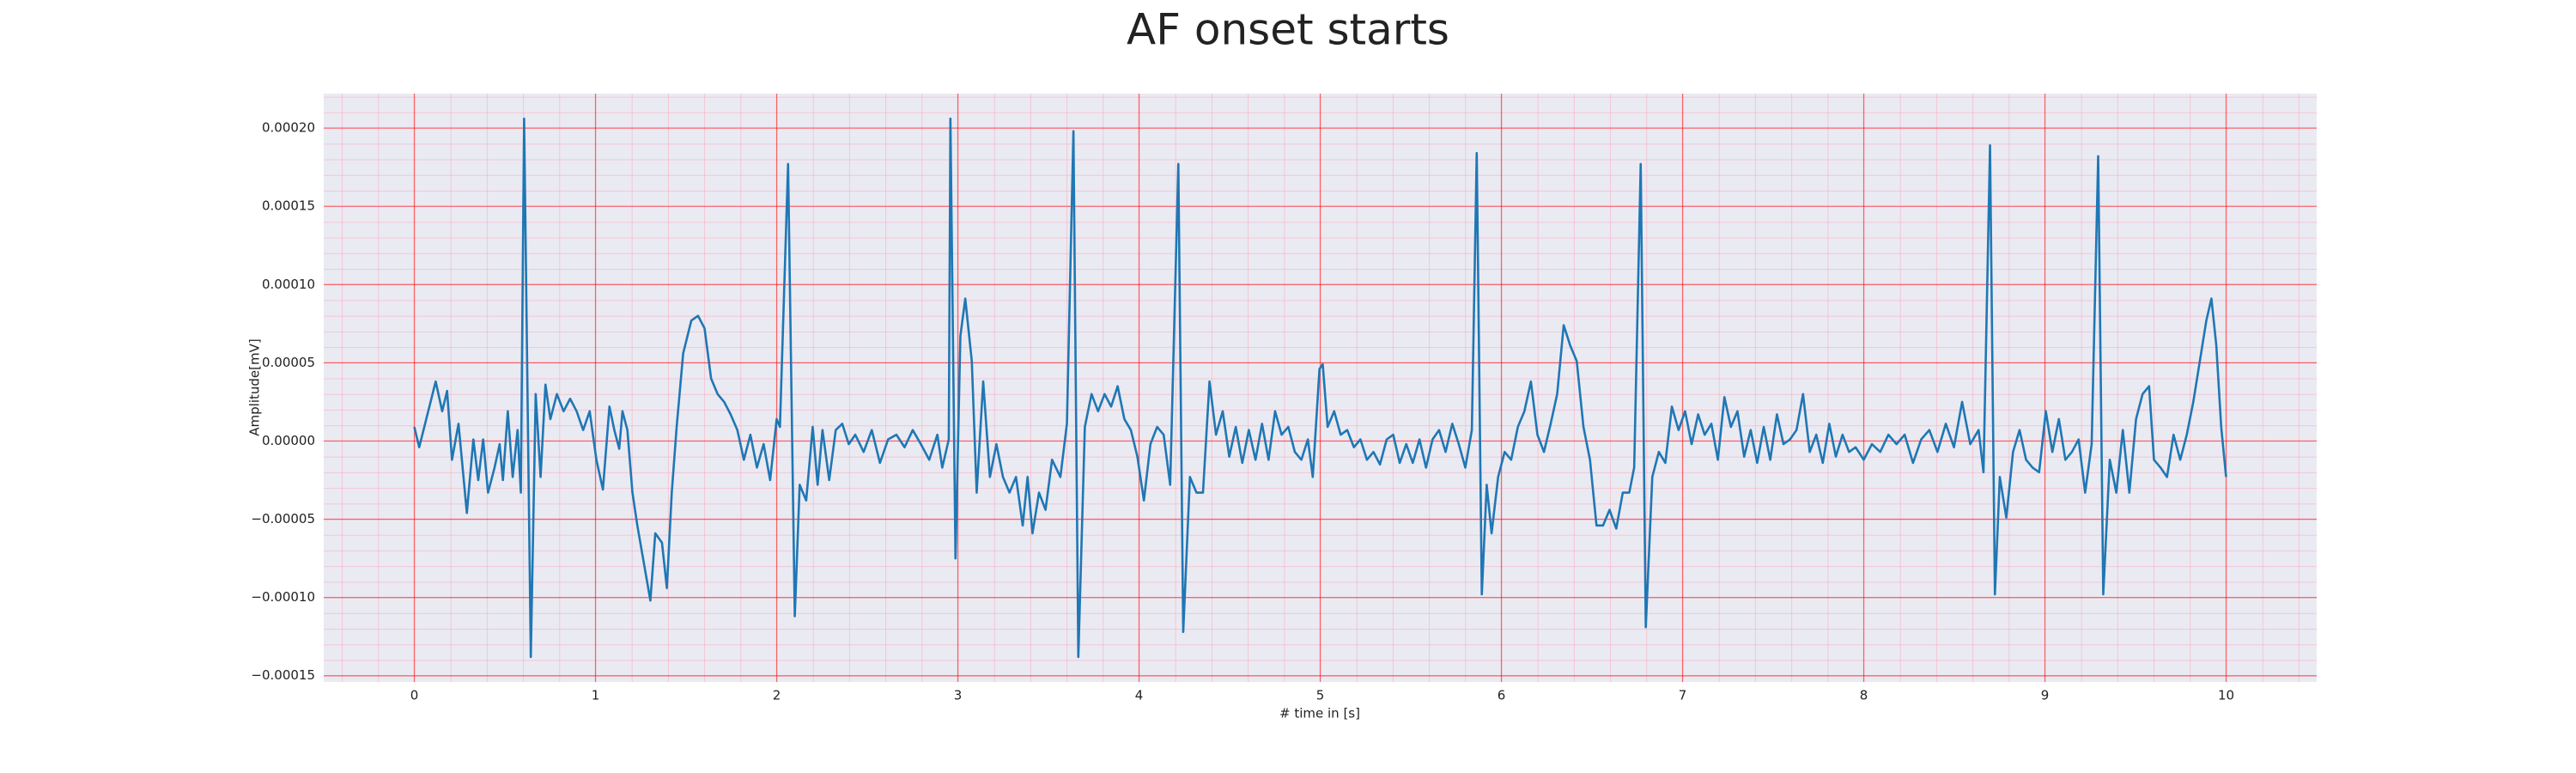  What do you see at coordinates (1320, 695) in the screenshot?
I see `x-tick-label: 5` at bounding box center [1320, 695].